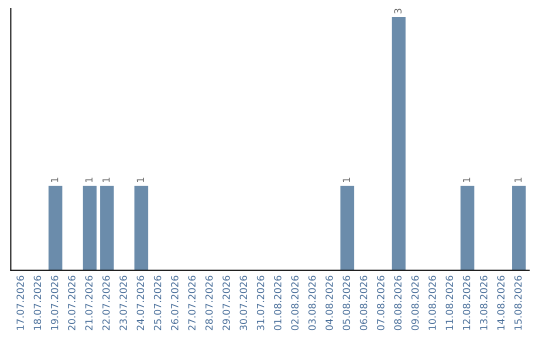 The height and width of the screenshot is (340, 540). Describe the element at coordinates (106, 303) in the screenshot. I see `x-tick-label: 22.07.2026` at that location.